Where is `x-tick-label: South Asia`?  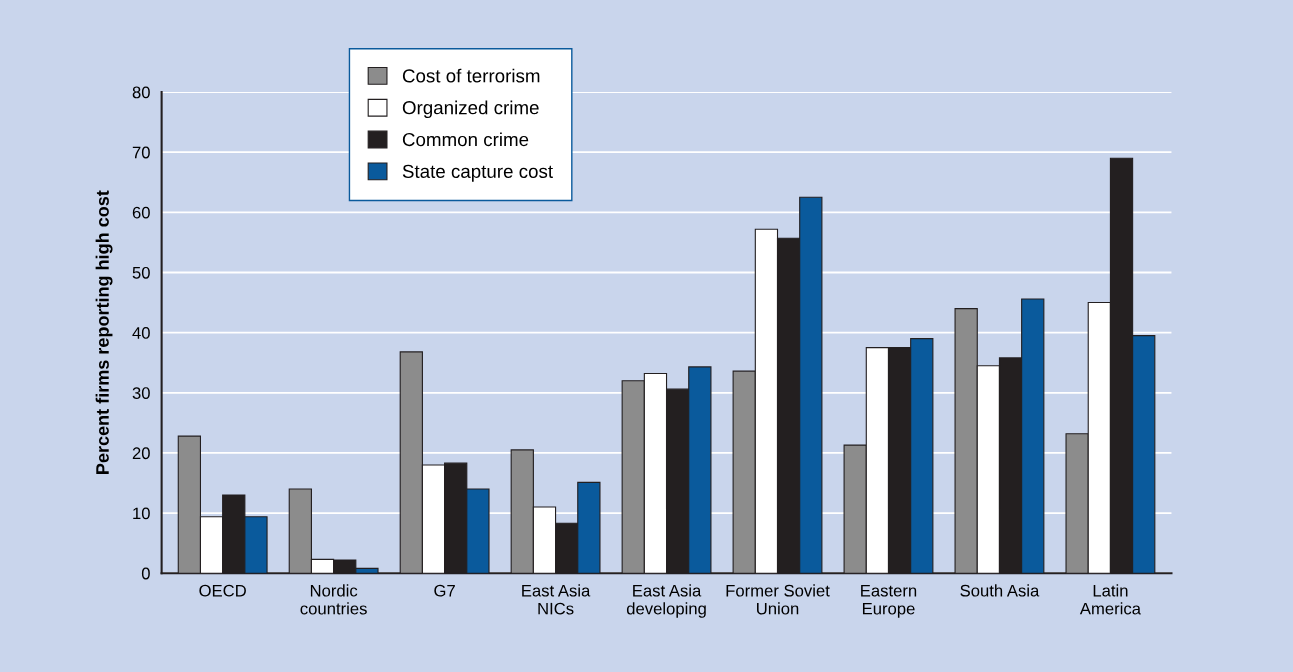 x-tick-label: South Asia is located at coordinates (1000, 590).